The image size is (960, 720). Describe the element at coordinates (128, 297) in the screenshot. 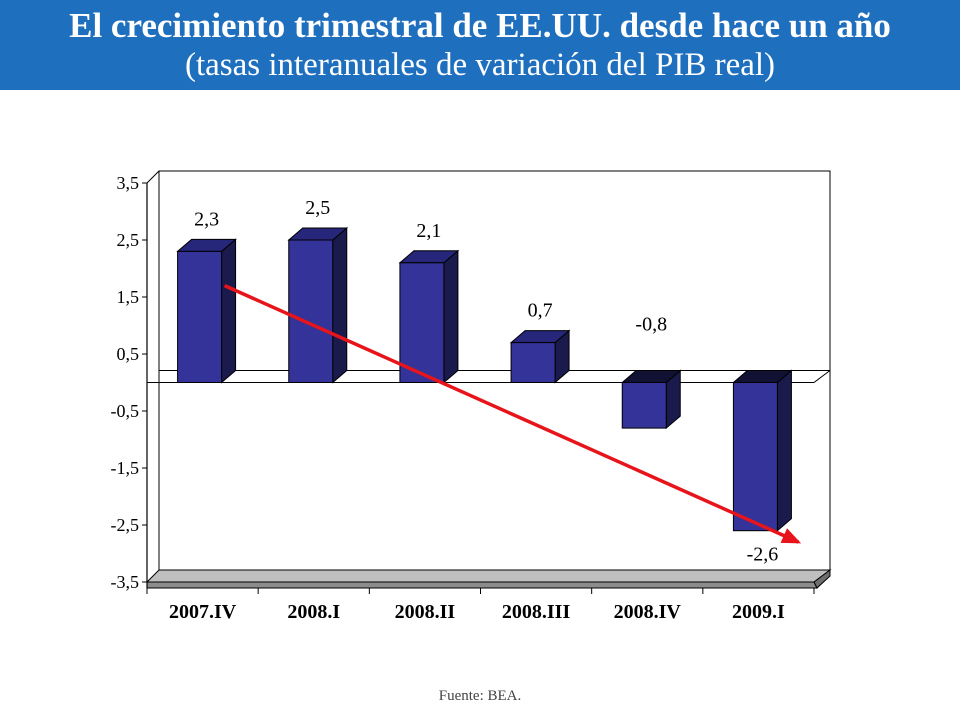

I see `y-tick-label: 1,5` at that location.